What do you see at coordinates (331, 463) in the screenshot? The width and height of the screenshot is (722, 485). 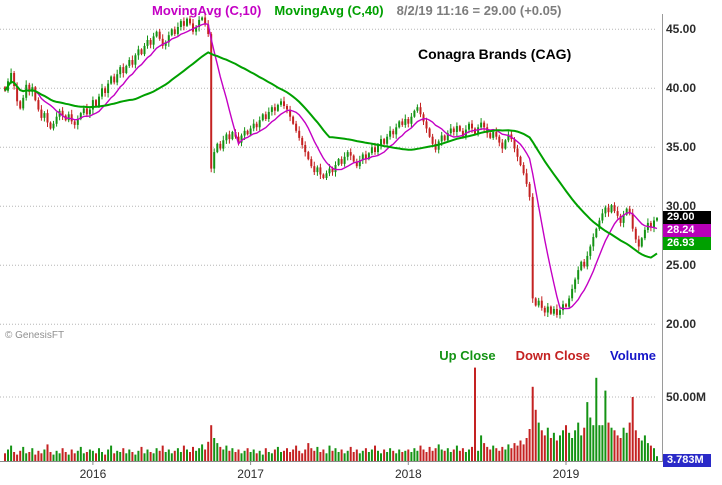 I see `x-axis-line` at bounding box center [331, 463].